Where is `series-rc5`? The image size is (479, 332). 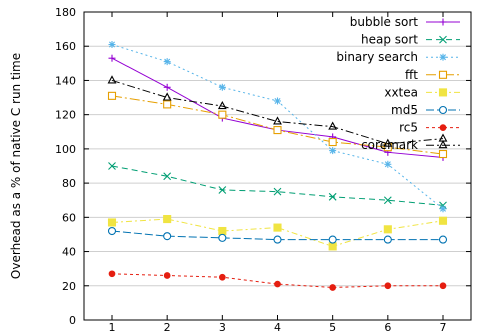
series-rc5 is located at coordinates (277, 280).